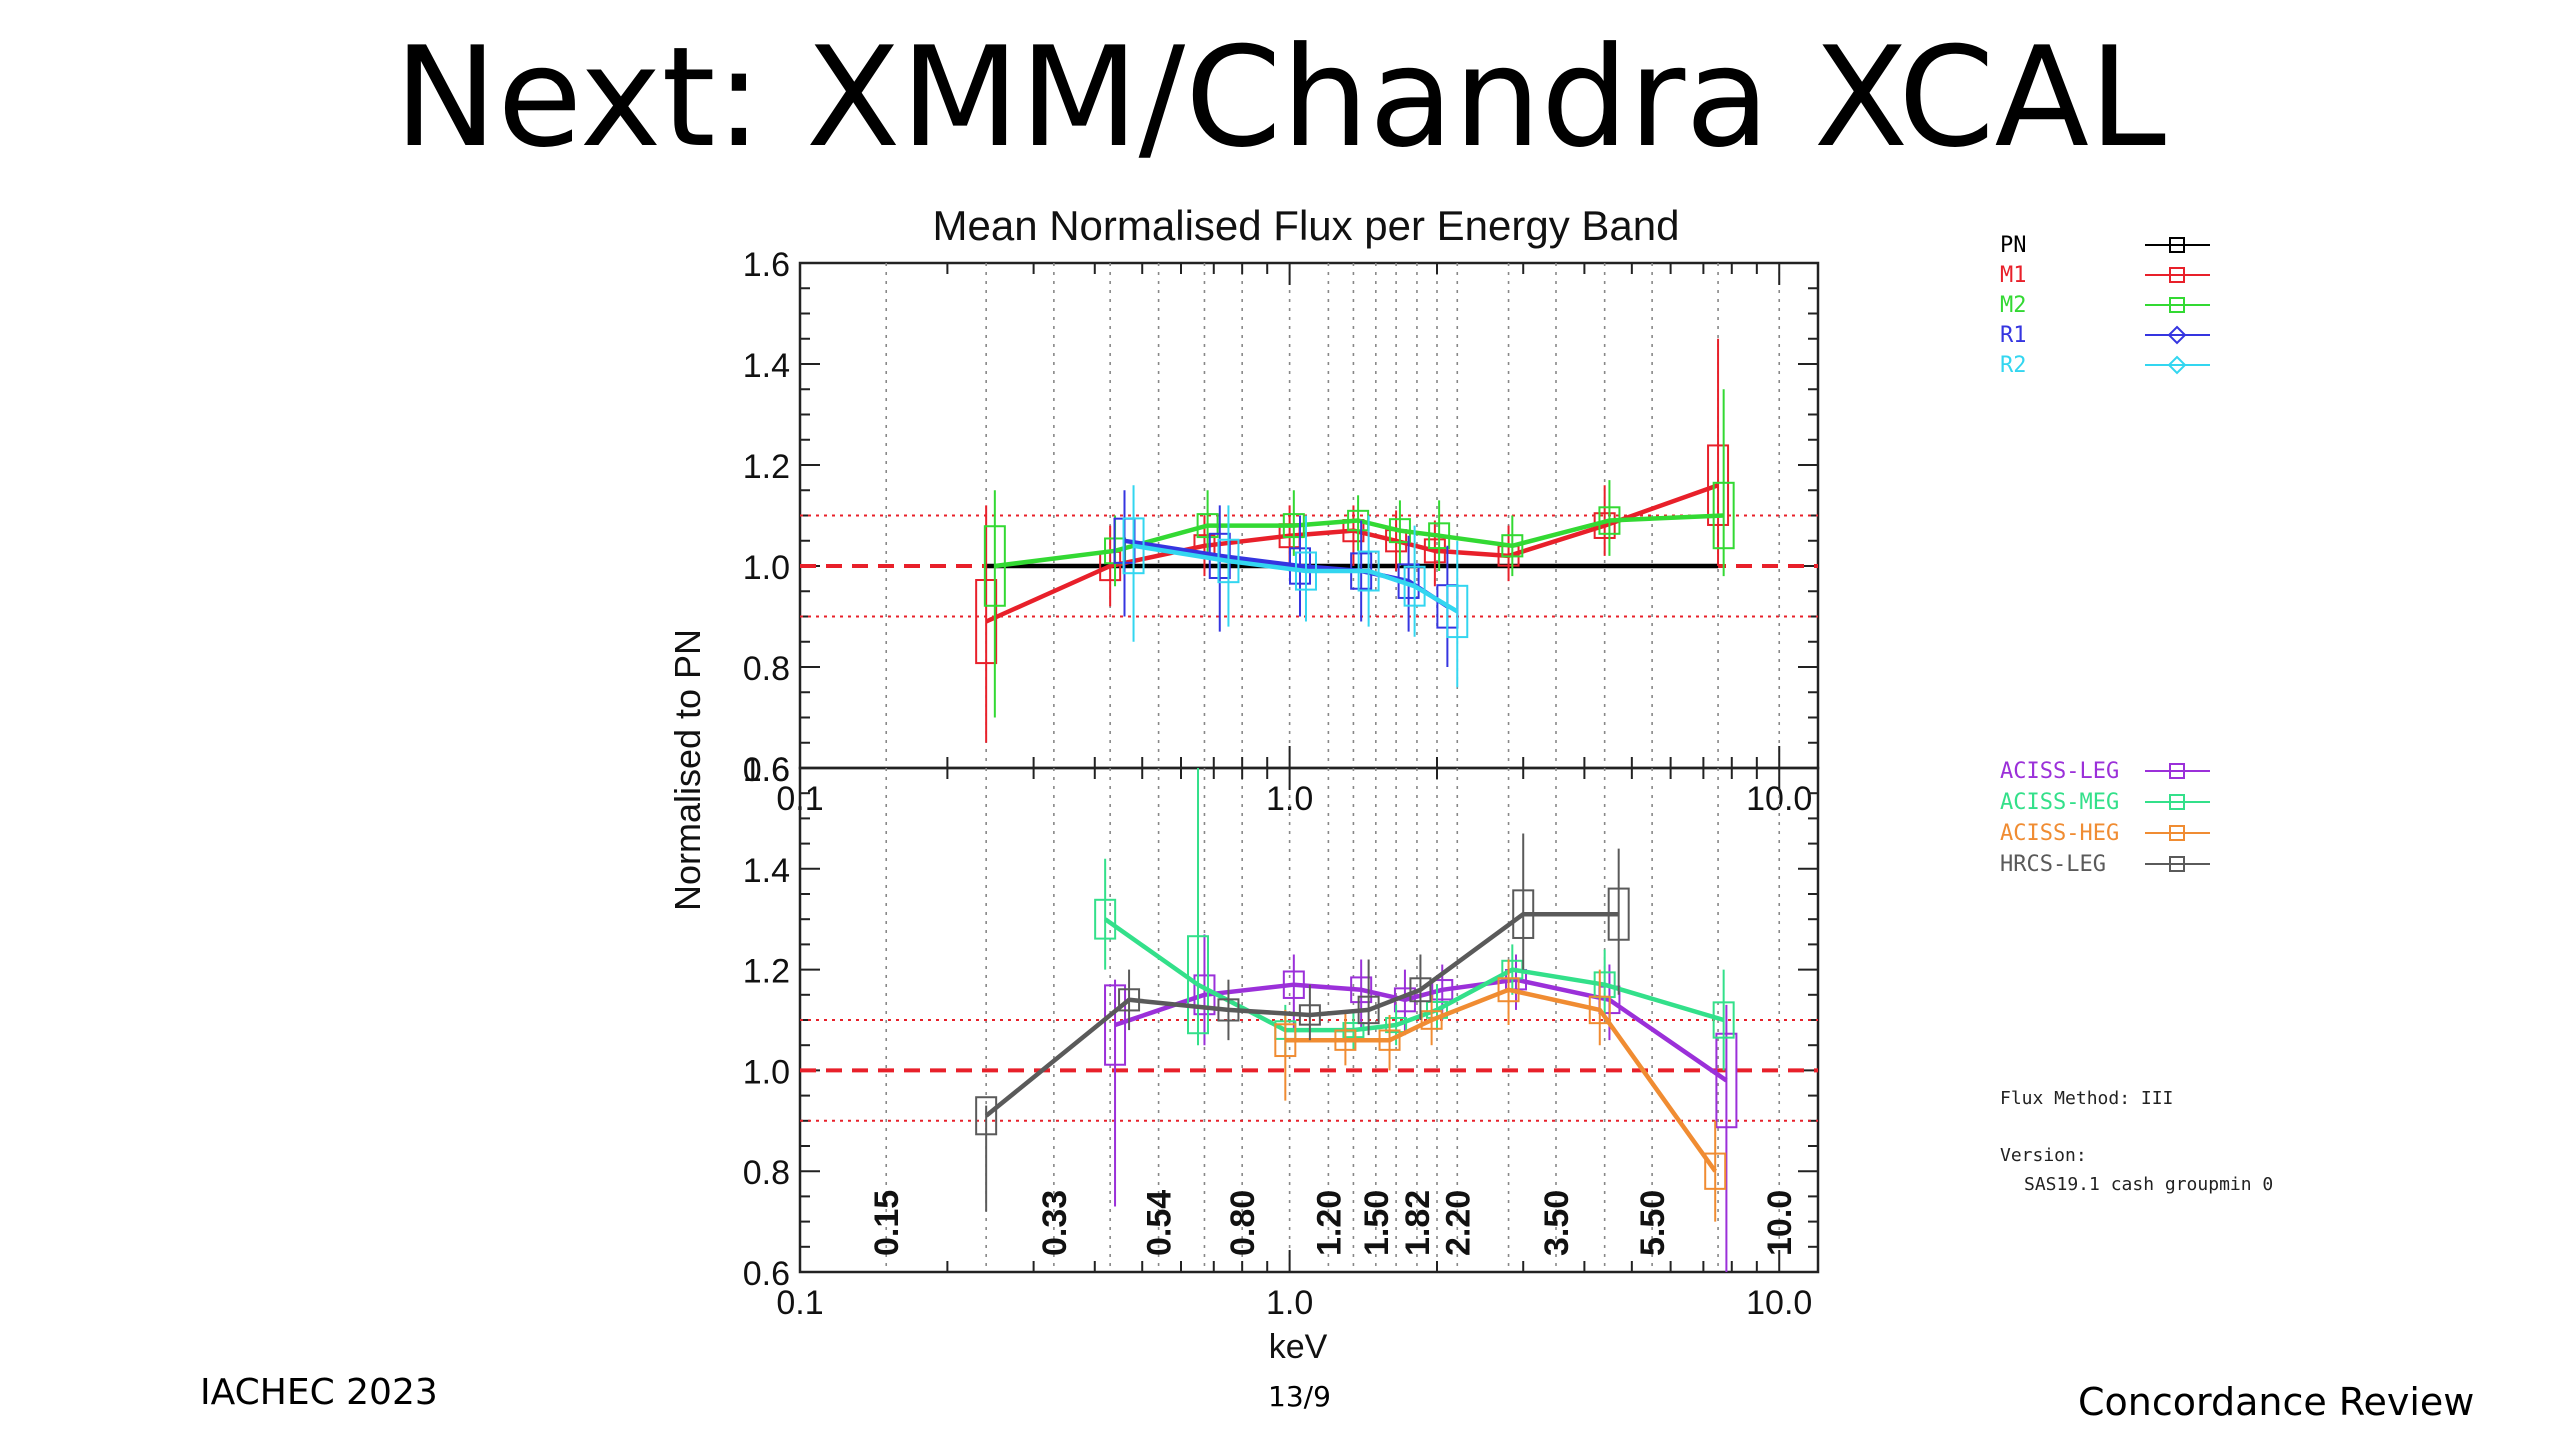  I want to click on legend-label: R2, so click(2013, 365).